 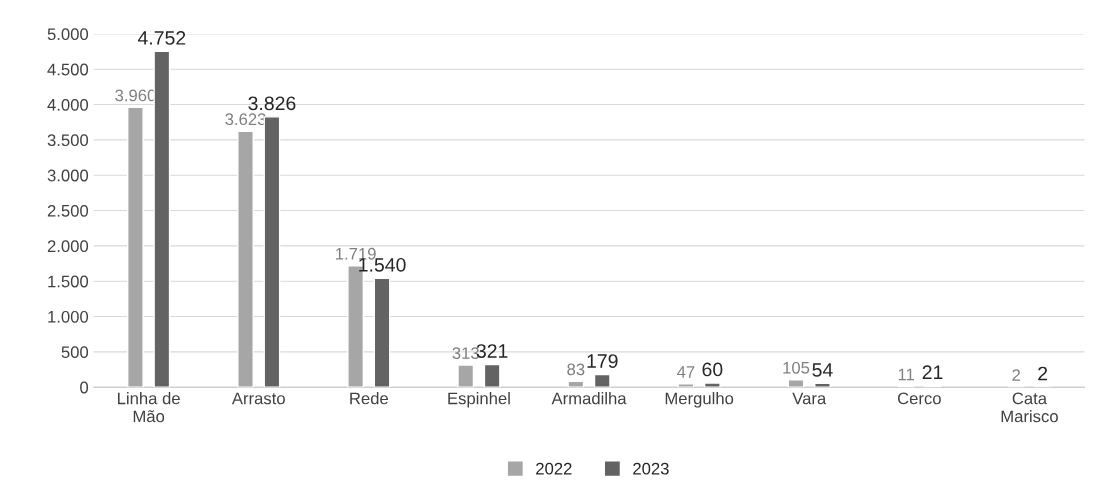 I want to click on data-label: 54, so click(x=822, y=370).